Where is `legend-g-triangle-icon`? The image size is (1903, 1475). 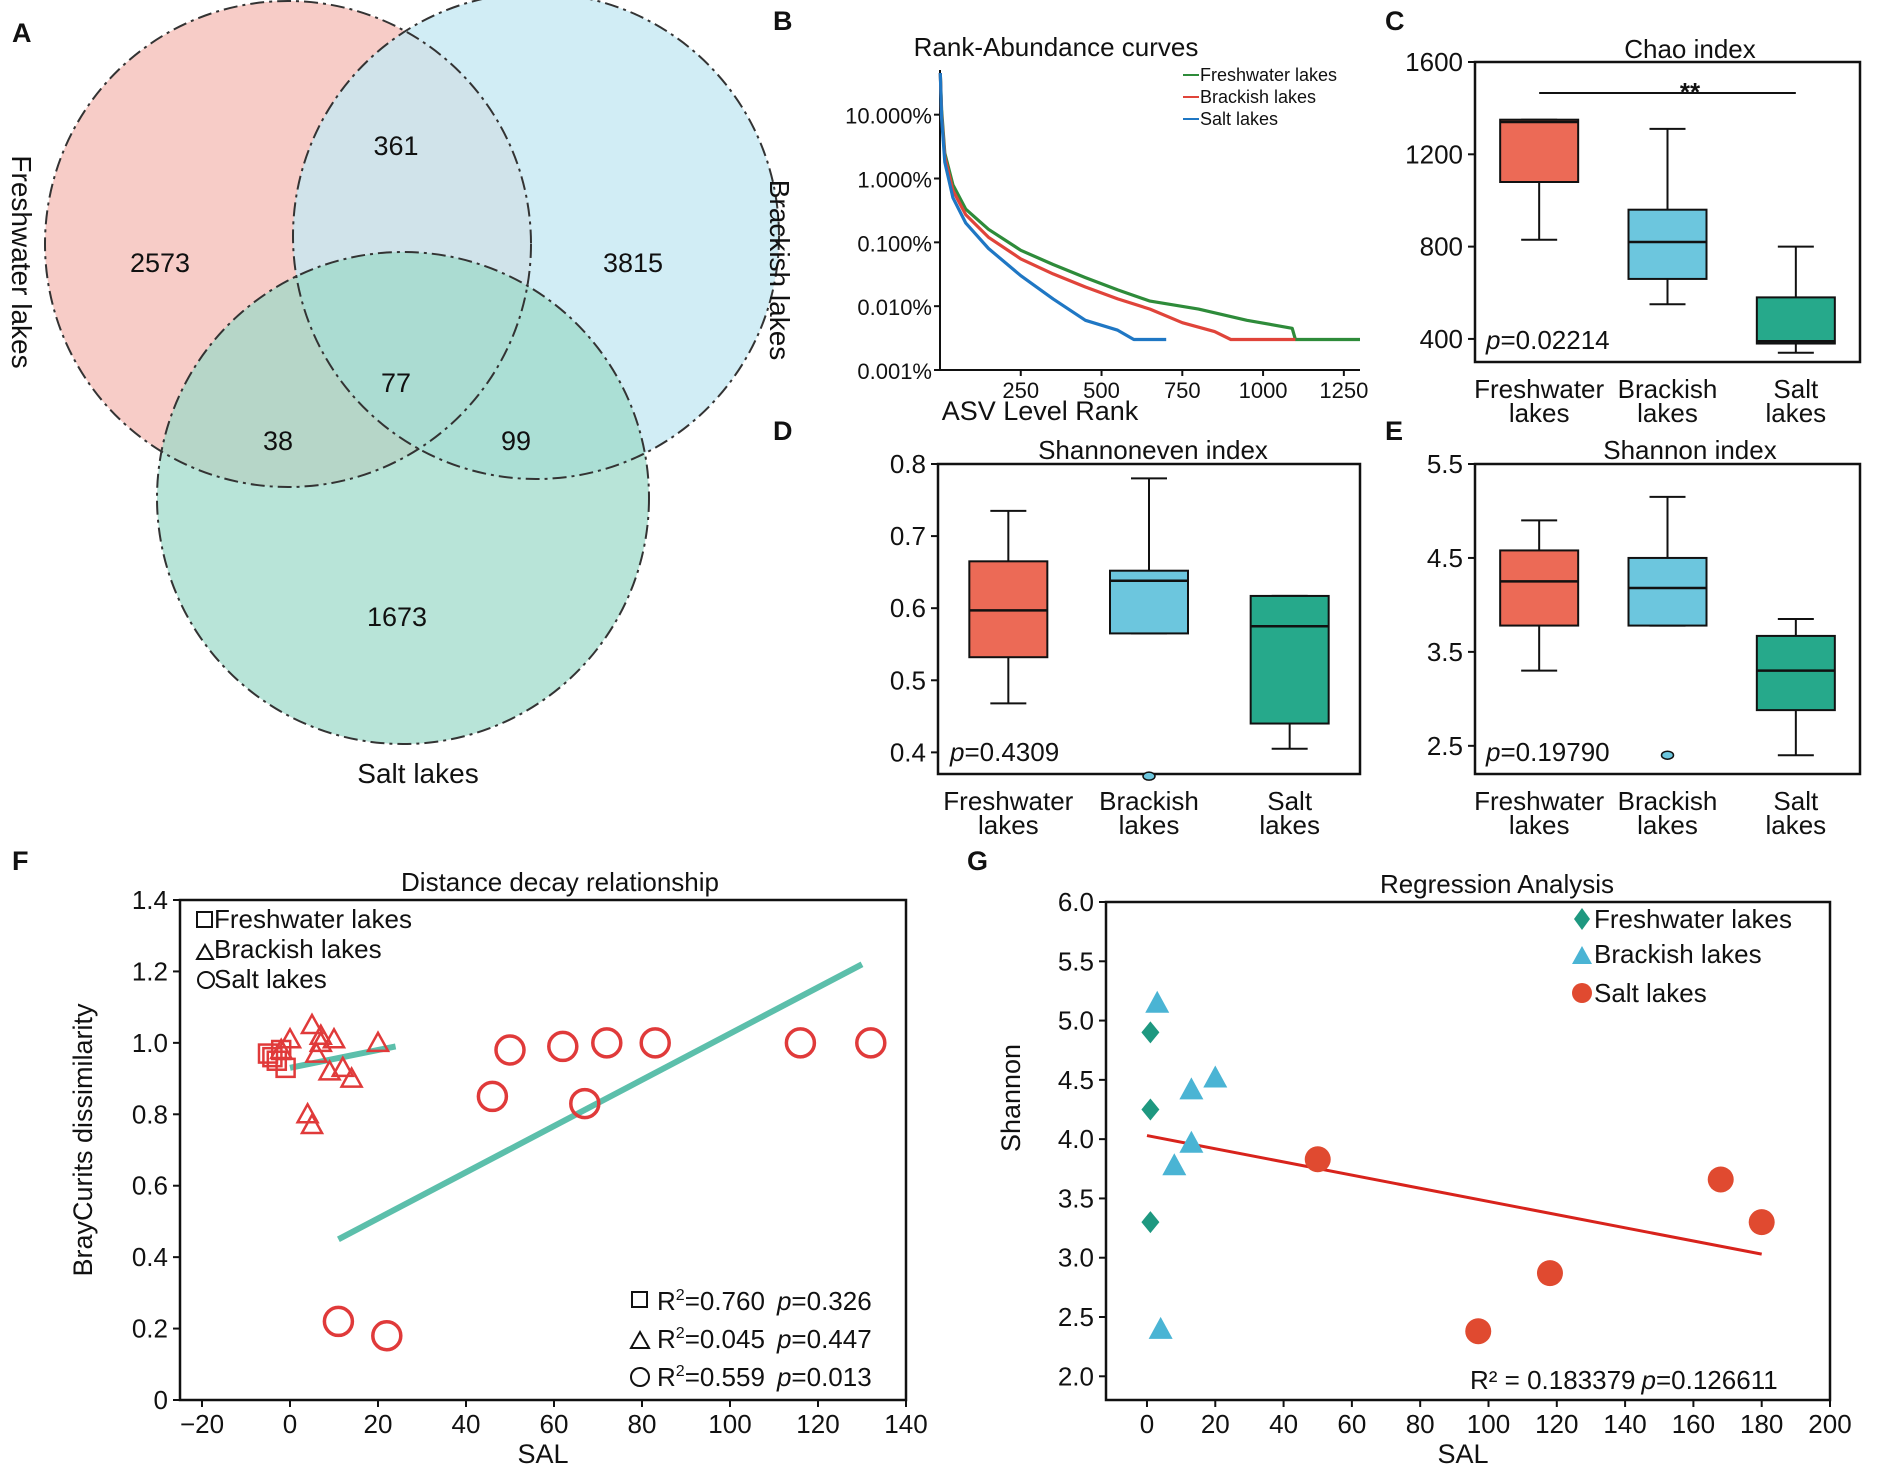 legend-g-triangle-icon is located at coordinates (1582, 955).